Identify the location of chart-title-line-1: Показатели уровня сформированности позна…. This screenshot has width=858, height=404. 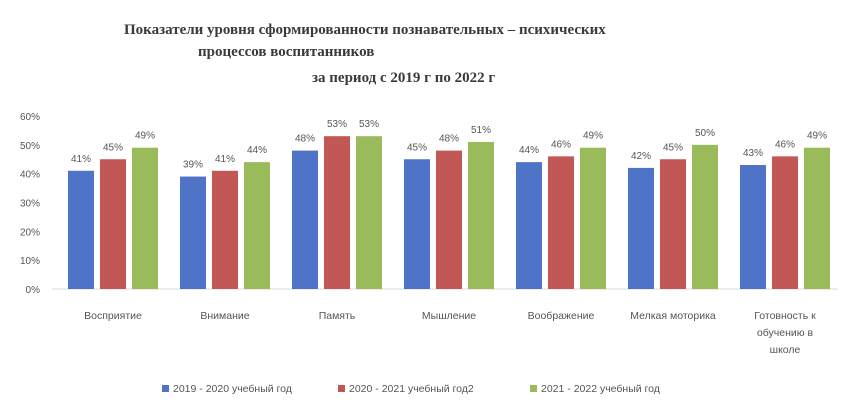
(365, 30).